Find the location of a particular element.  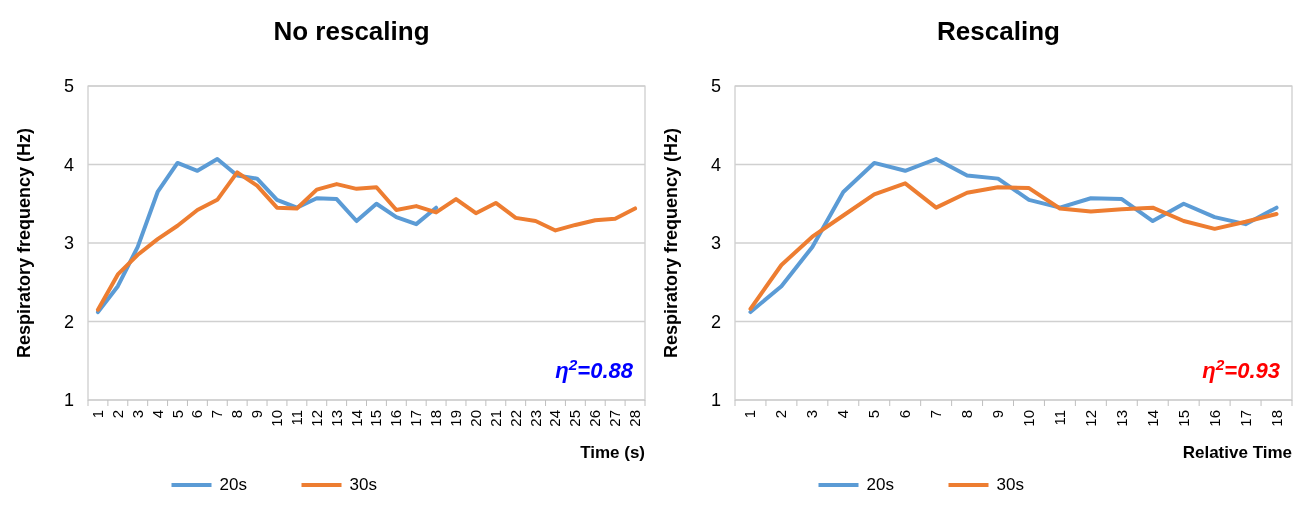

chart-title: No rescaling is located at coordinates (351, 31).